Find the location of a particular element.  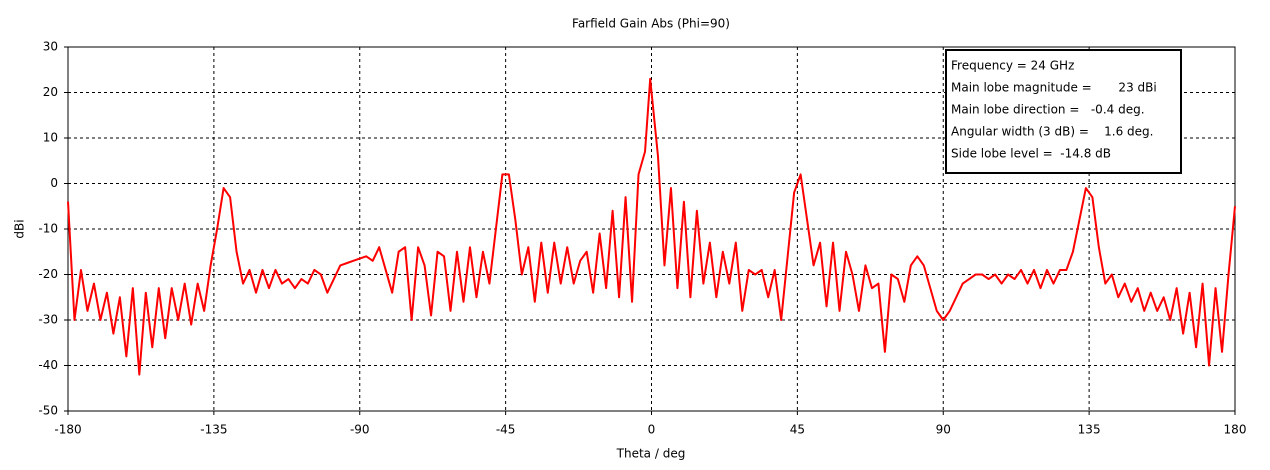

y-tick-label: -30 is located at coordinates (48, 320).